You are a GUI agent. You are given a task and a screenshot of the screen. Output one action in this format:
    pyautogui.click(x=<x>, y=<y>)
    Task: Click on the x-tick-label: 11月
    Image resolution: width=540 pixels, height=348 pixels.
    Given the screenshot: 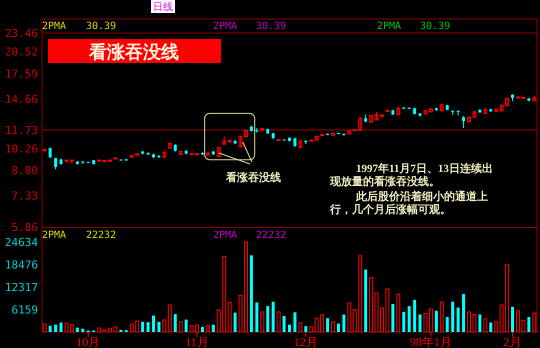 What is the action you would take?
    pyautogui.click(x=197, y=341)
    